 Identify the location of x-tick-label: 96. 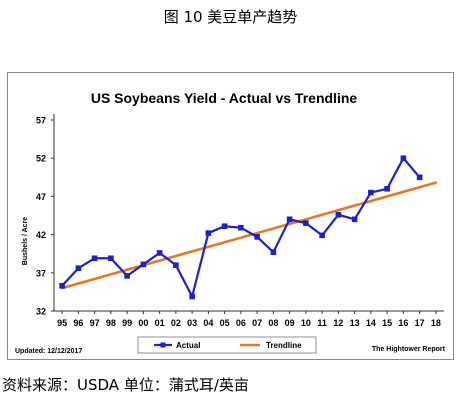
(78, 323).